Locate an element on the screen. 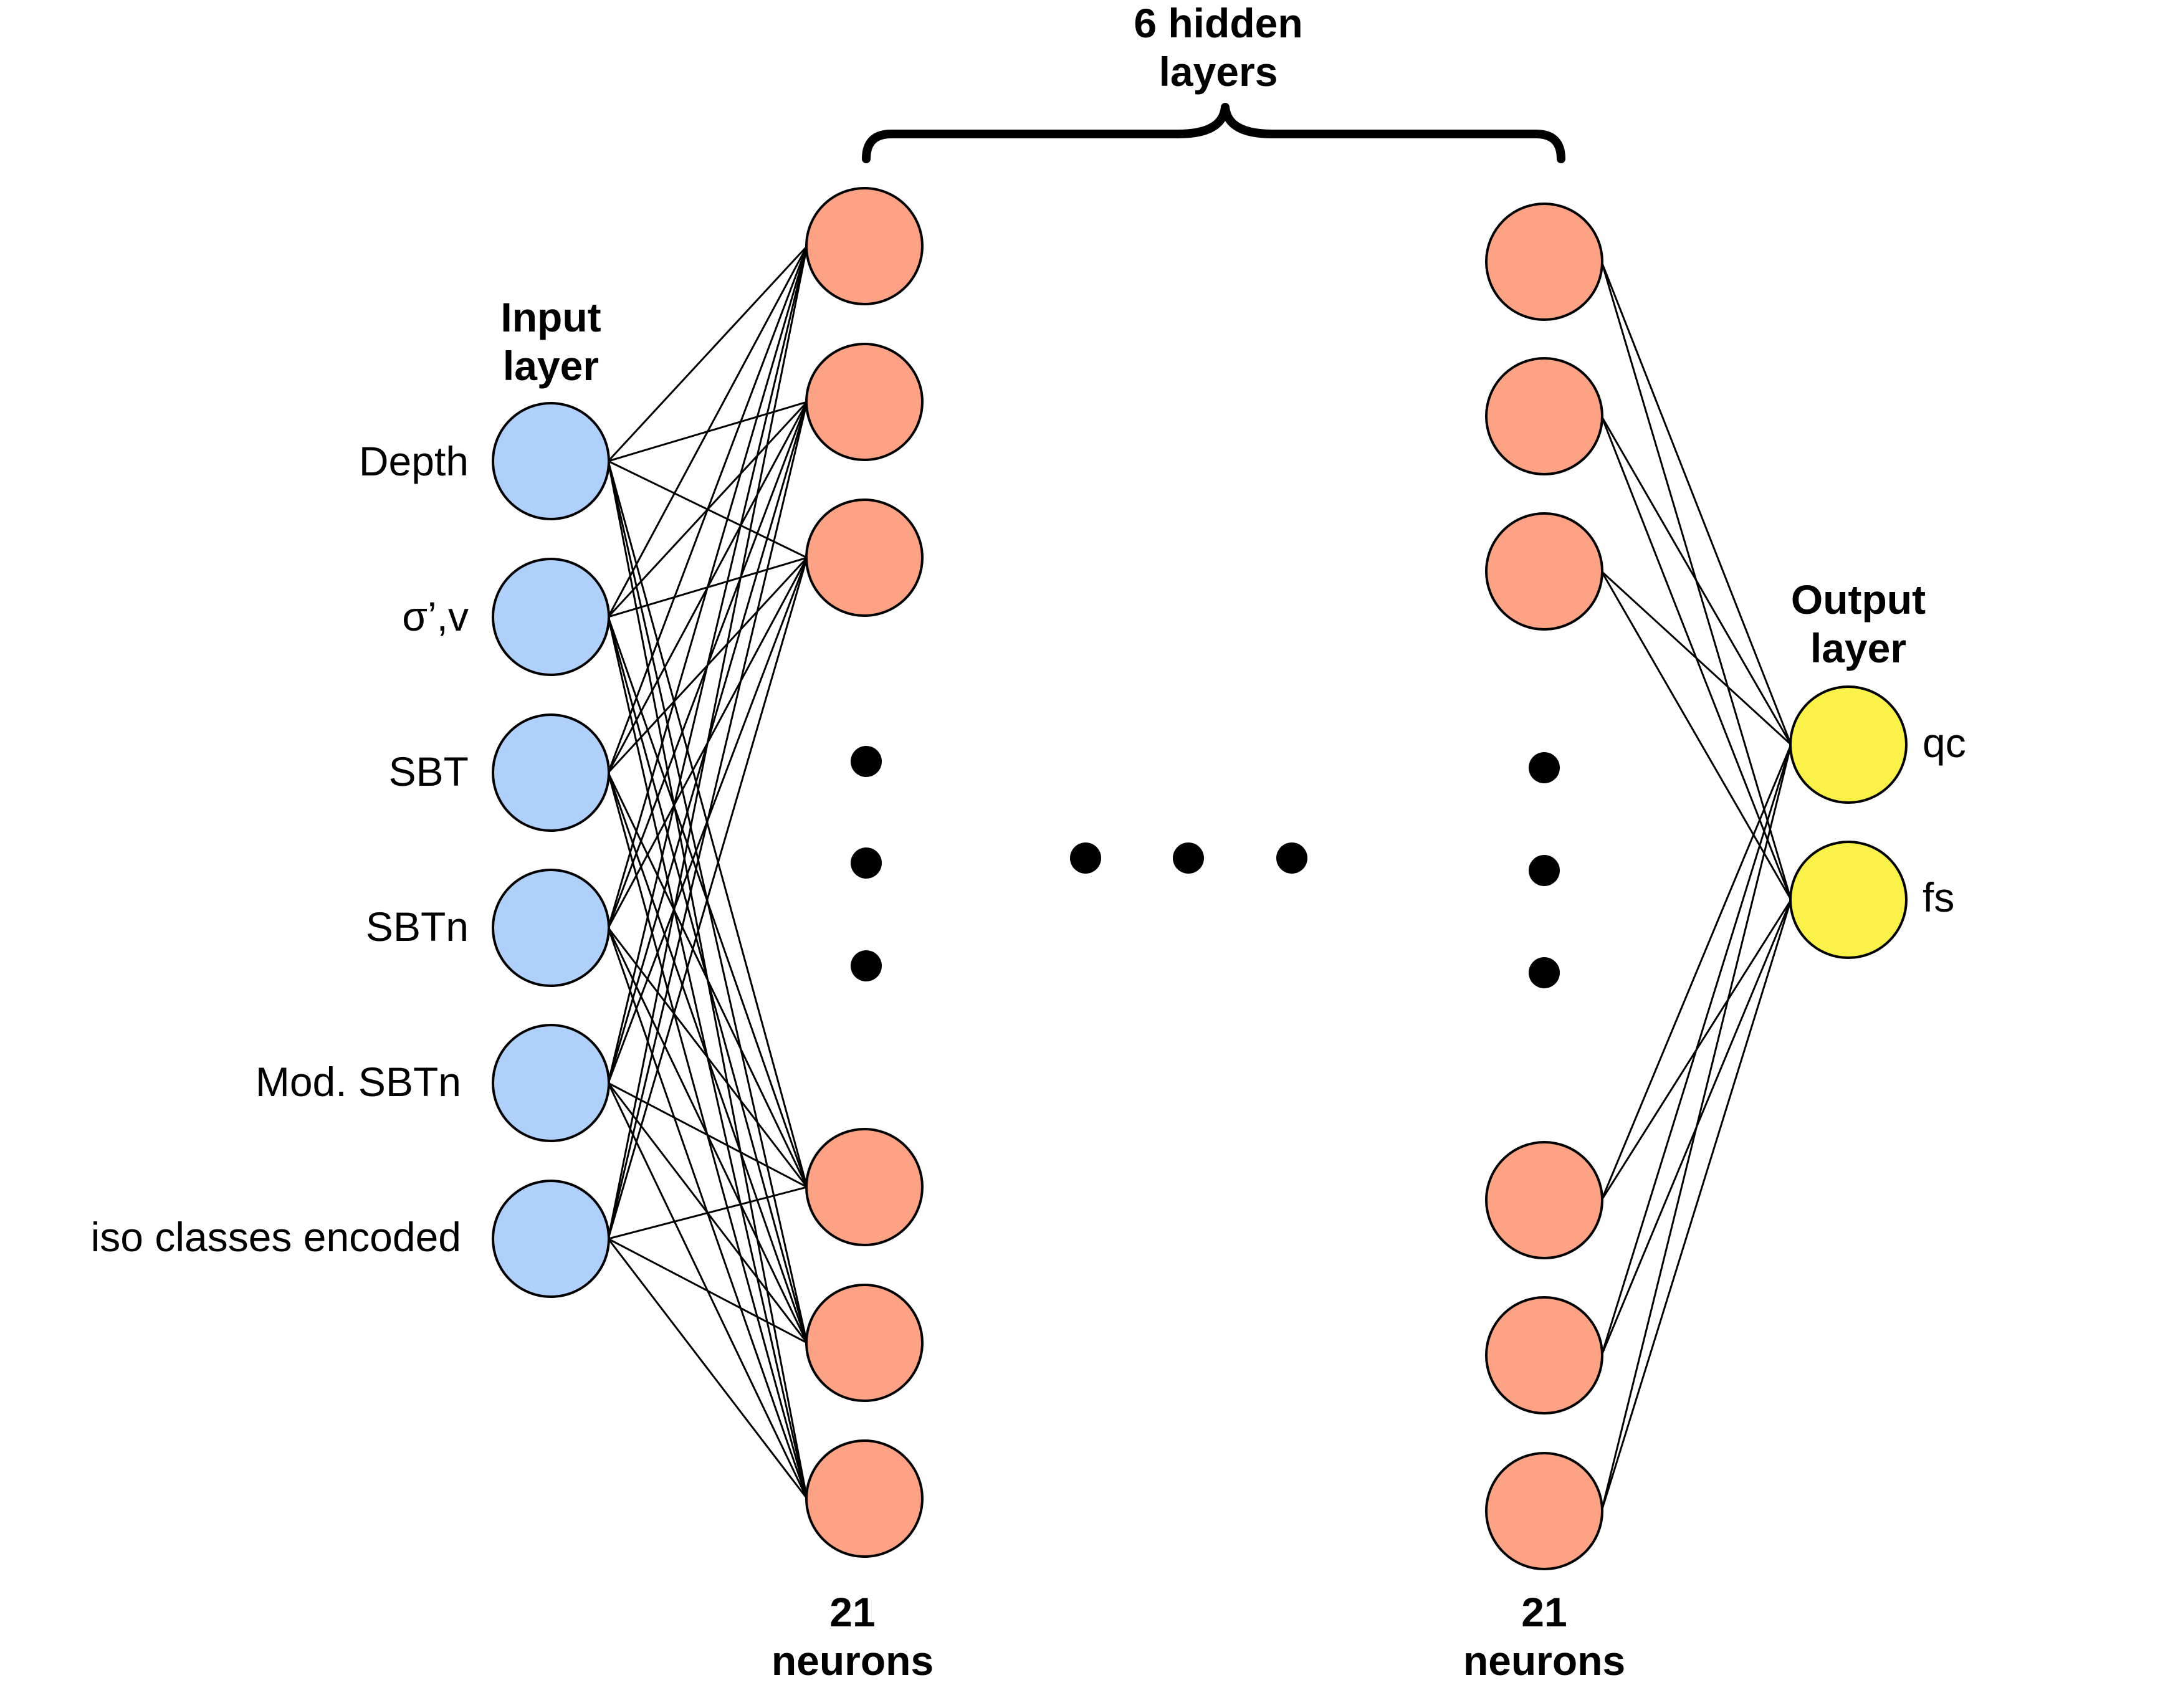 This screenshot has width=2183, height=1708. input-label-mod-sbtn: Mod. SBTn is located at coordinates (358, 1082).